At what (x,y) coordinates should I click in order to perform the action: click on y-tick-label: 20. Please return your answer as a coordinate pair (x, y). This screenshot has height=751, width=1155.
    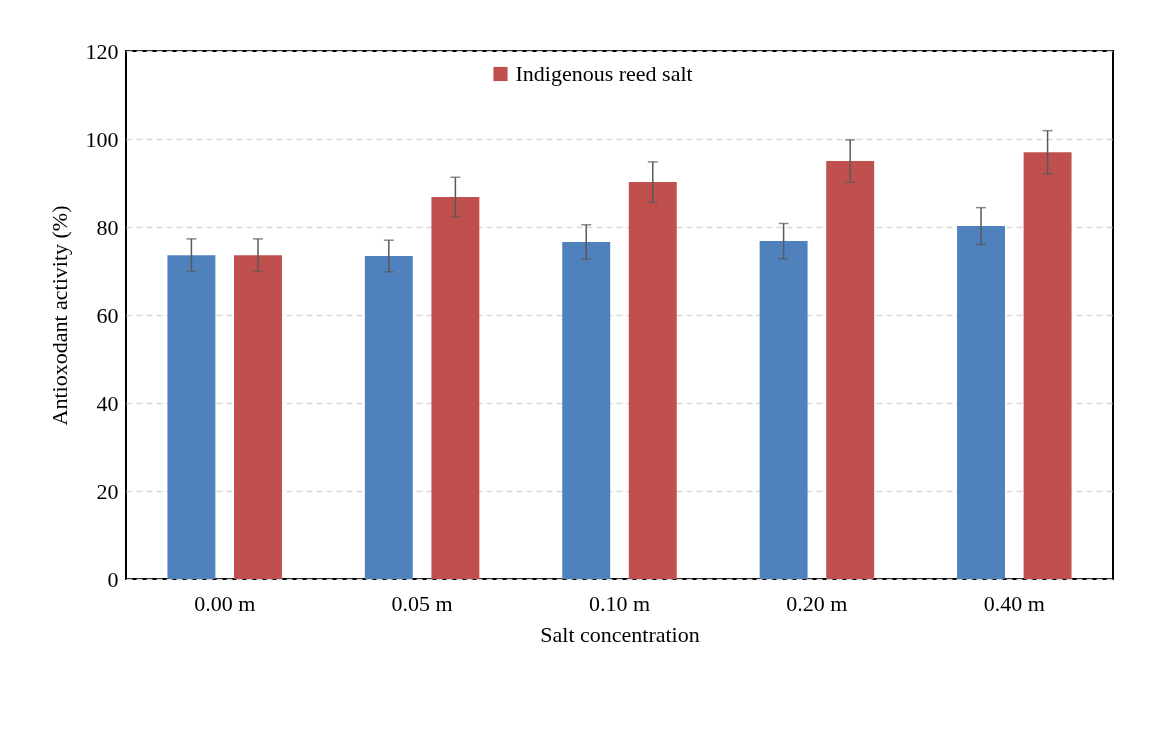
    Looking at the image, I should click on (107, 491).